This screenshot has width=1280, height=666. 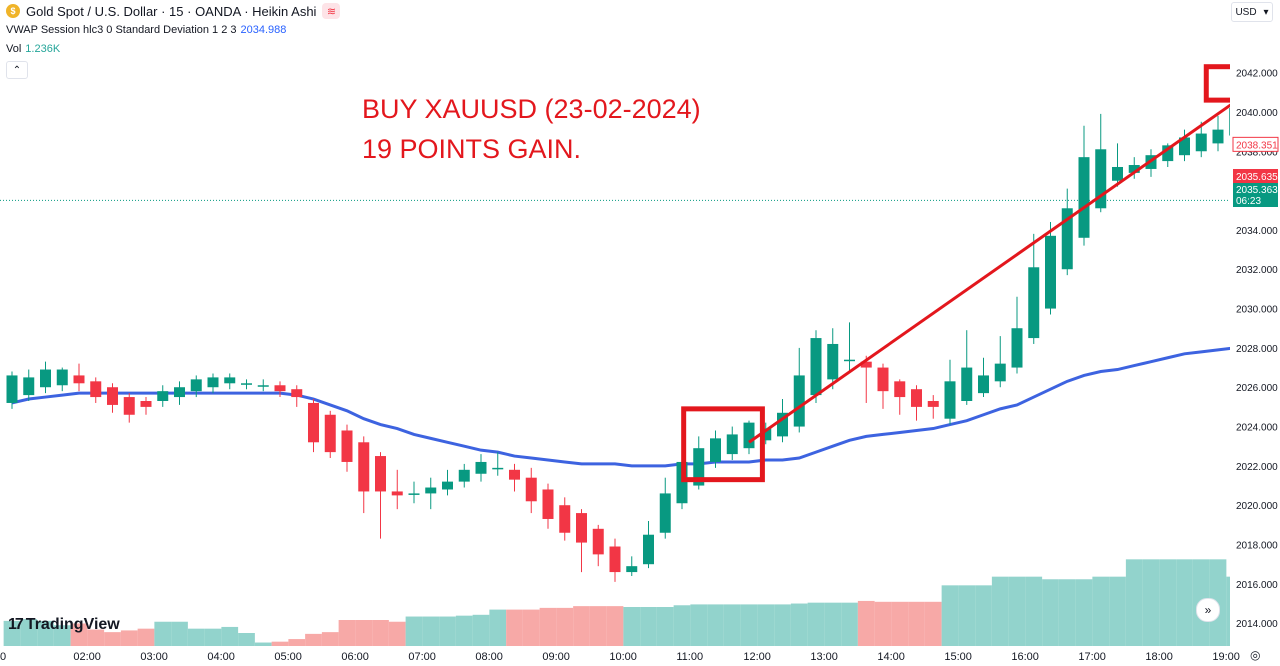 I want to click on tradingview-logo: 17 TradingView, so click(x=64, y=625).